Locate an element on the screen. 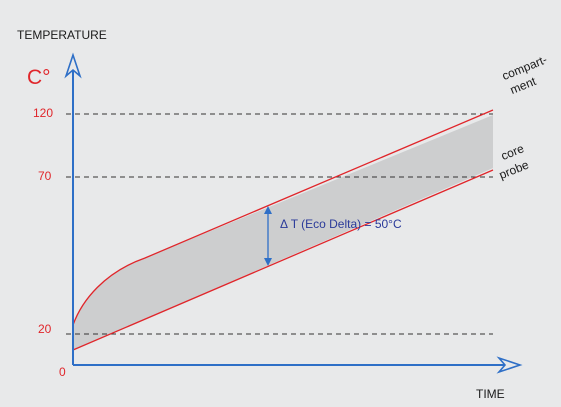 The image size is (561, 407). y-tick-label-70: 70 is located at coordinates (44, 176).